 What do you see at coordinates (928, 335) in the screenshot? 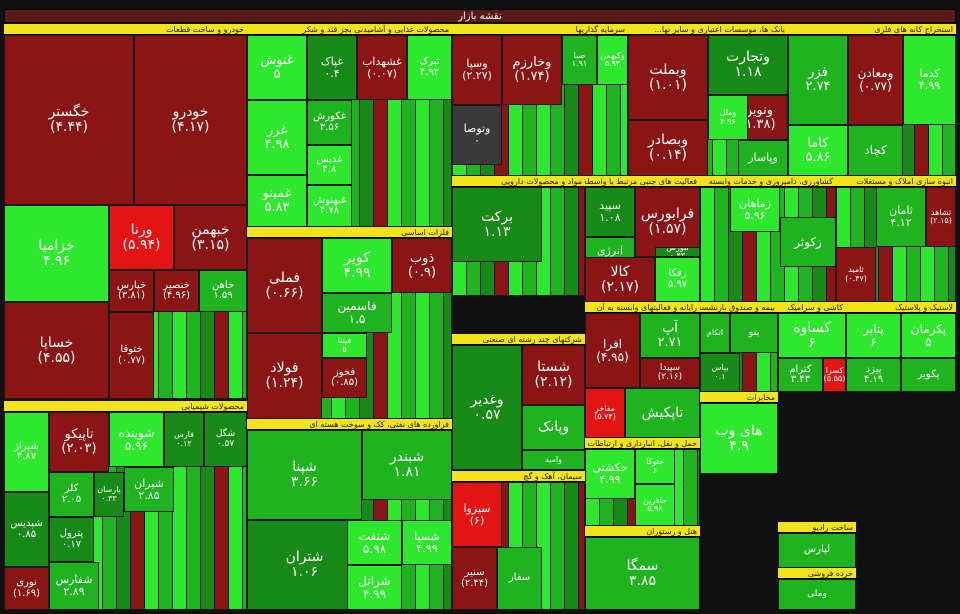
I see `stock-tile: پکرمان ۵` at bounding box center [928, 335].